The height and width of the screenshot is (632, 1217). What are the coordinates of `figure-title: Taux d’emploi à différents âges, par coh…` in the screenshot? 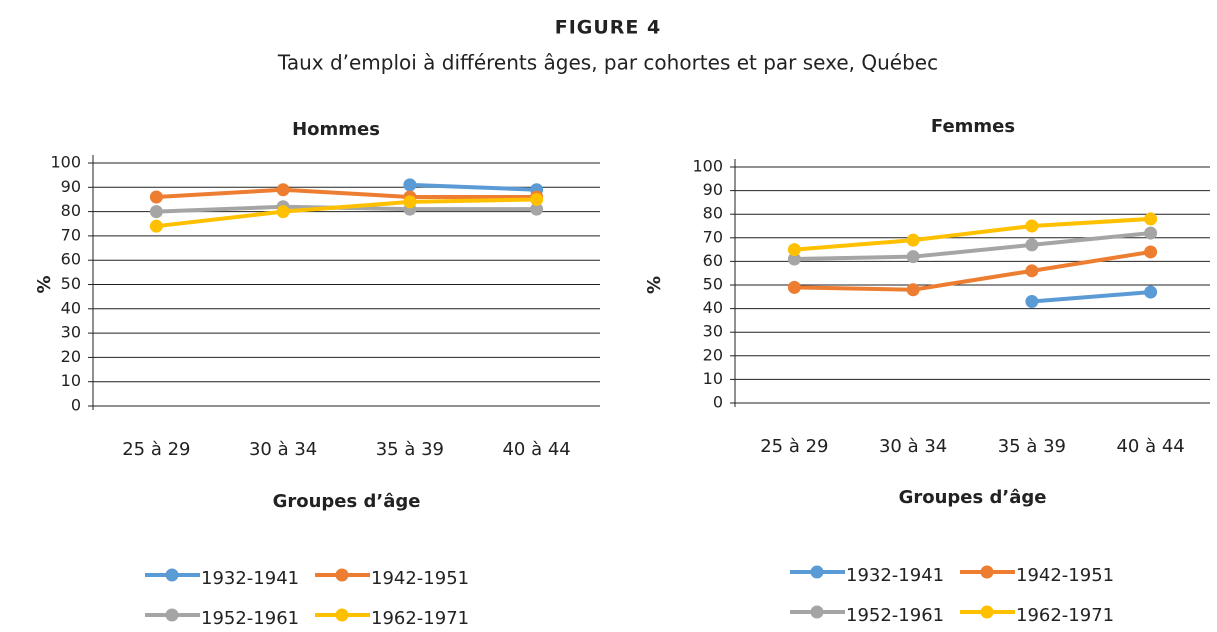 It's located at (607, 63).